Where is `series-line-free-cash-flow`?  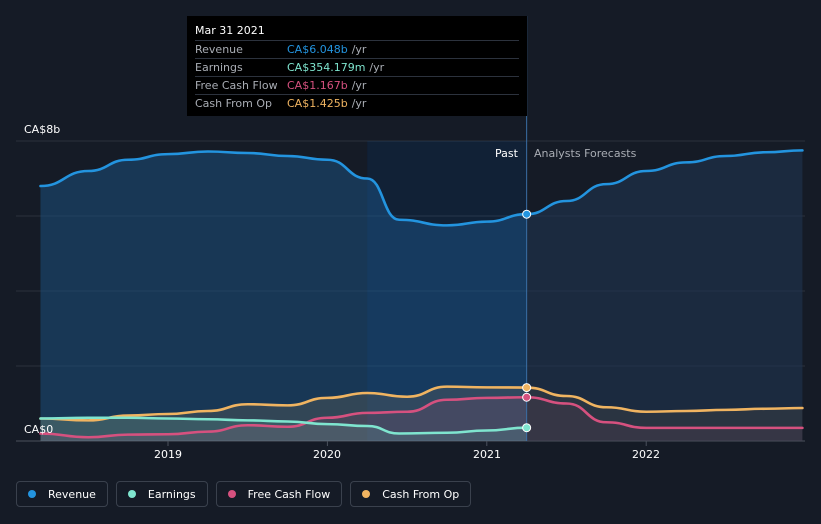
series-line-free-cash-flow is located at coordinates (283, 417).